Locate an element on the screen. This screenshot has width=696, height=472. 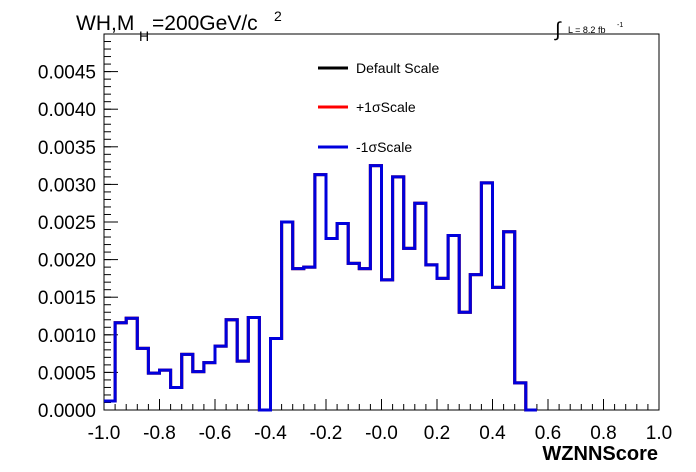
title-subscript: H is located at coordinates (144, 36).